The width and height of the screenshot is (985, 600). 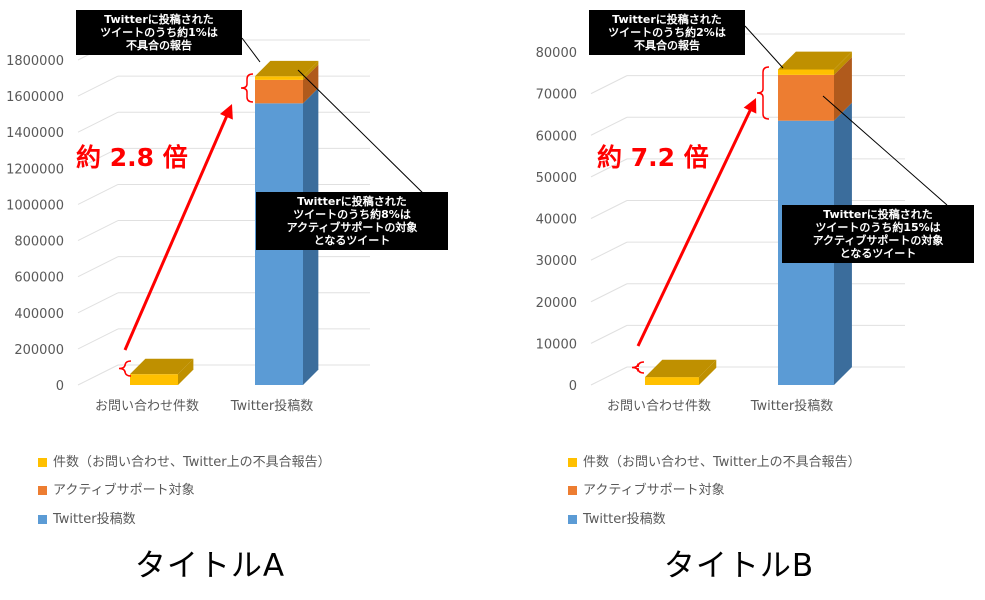 I want to click on y-tick-label-b: 50000, so click(x=556, y=178).